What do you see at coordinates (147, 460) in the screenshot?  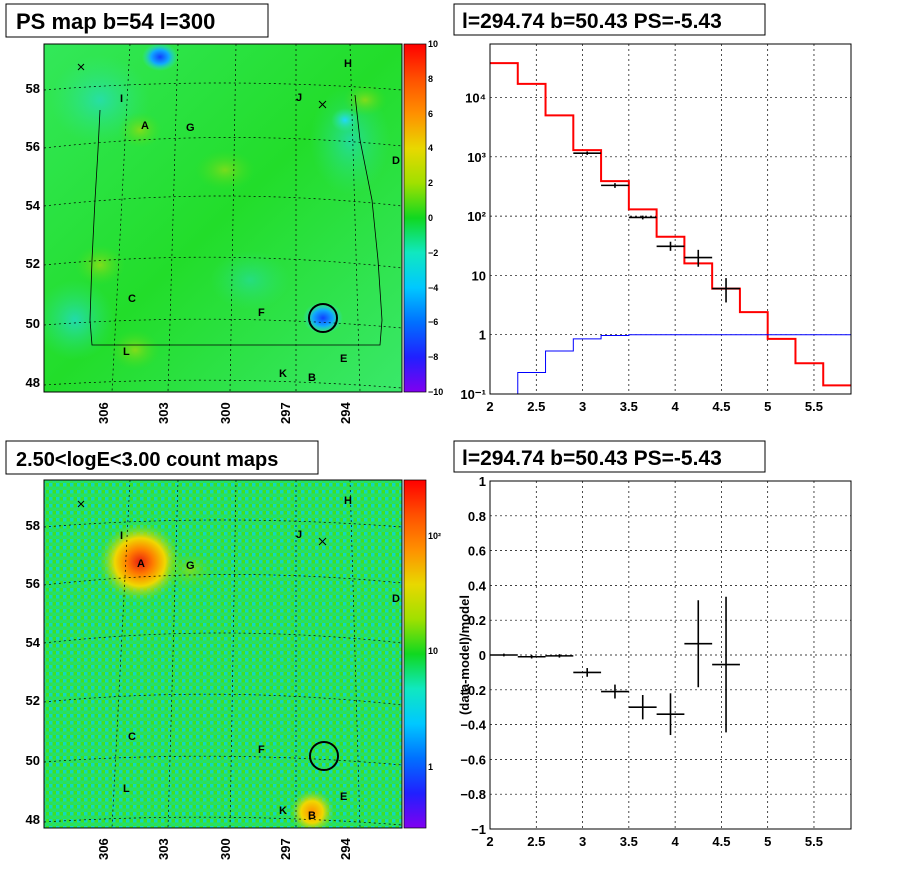 I see `count-map-title: 2.50<logE<3.00 count maps` at bounding box center [147, 460].